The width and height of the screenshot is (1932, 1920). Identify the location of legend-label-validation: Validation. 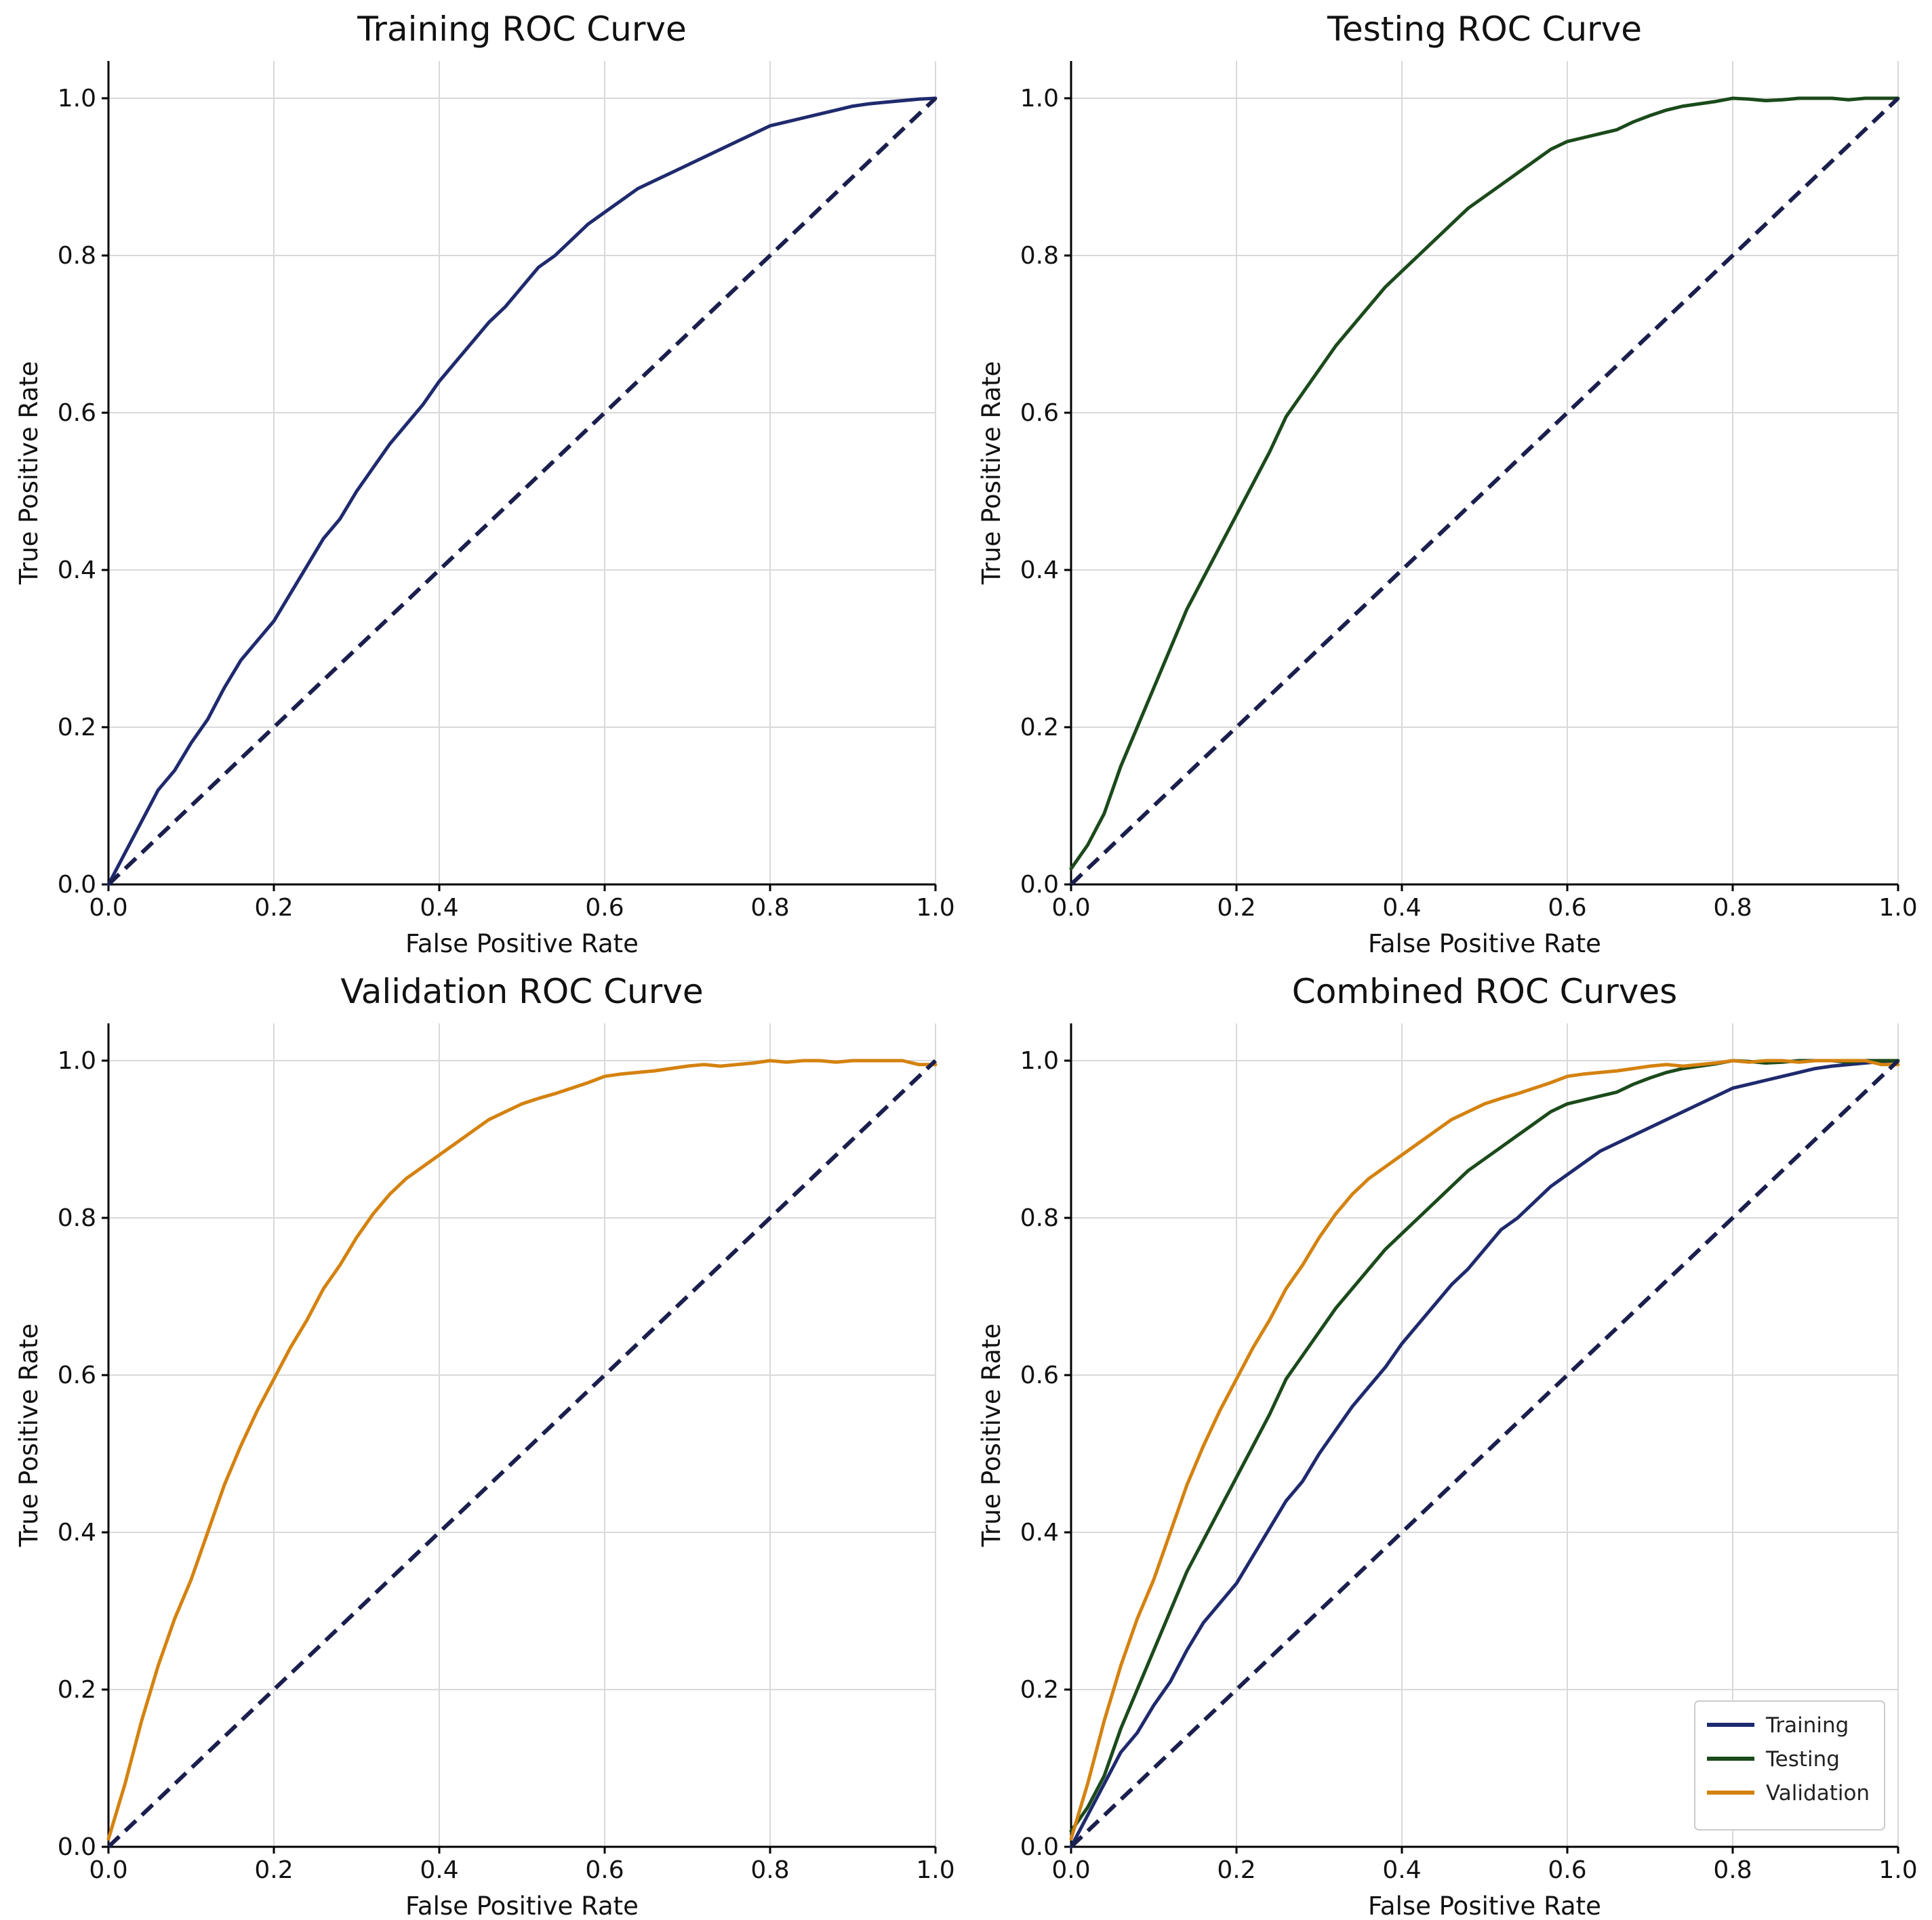
(1818, 1793).